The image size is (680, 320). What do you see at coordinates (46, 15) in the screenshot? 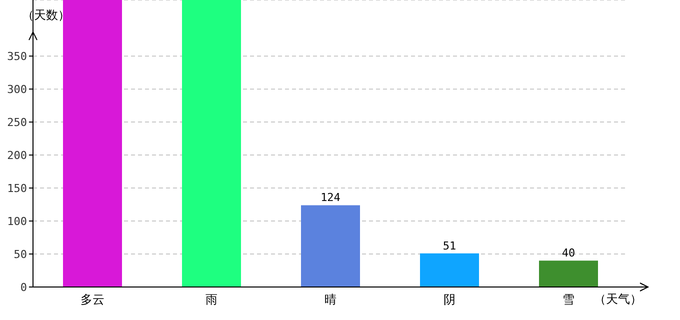
I see `y-axis-title: （天数）` at bounding box center [46, 15].